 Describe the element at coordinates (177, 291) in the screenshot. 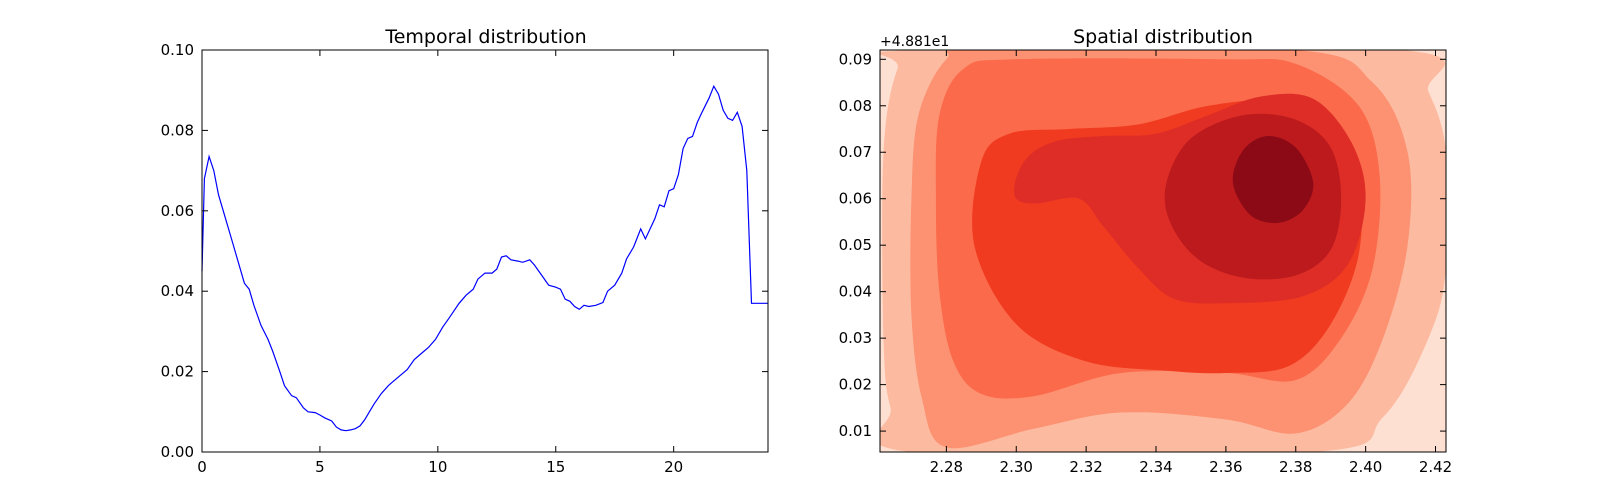

I see `temporal-y-tick-label: 0.04` at that location.